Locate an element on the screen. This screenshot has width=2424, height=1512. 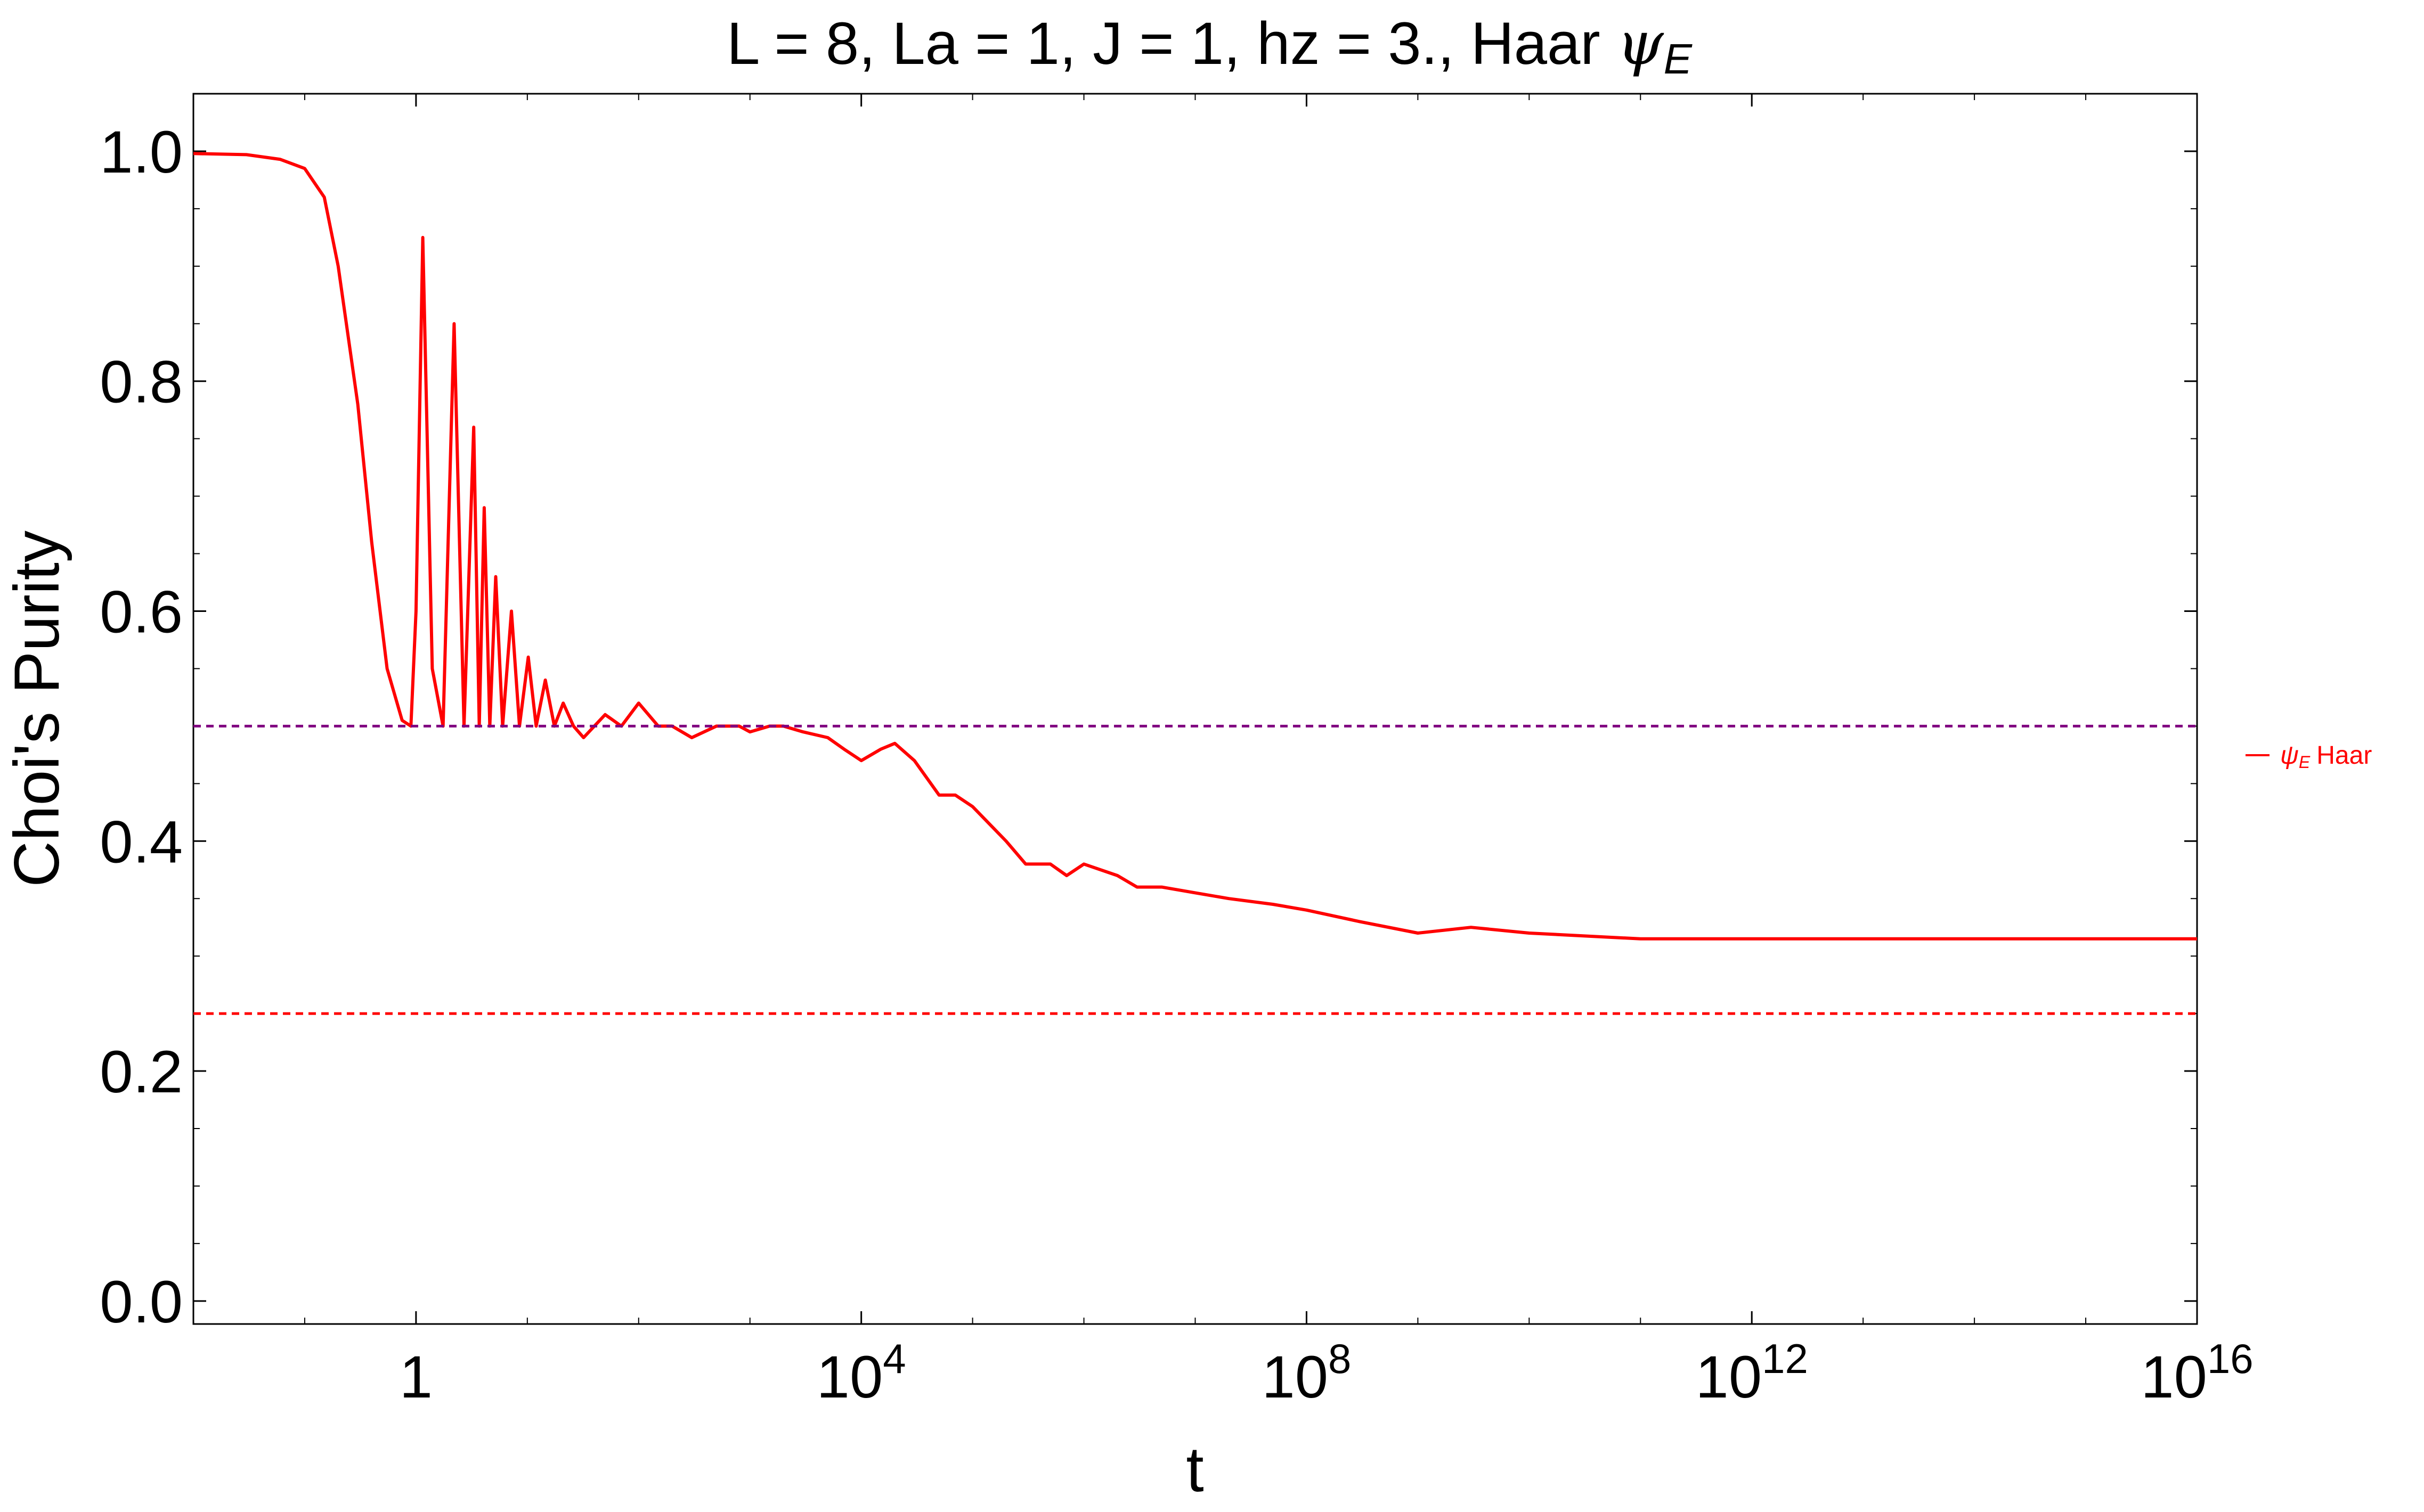
y-tick-label-3: 0.6 is located at coordinates (142, 611).